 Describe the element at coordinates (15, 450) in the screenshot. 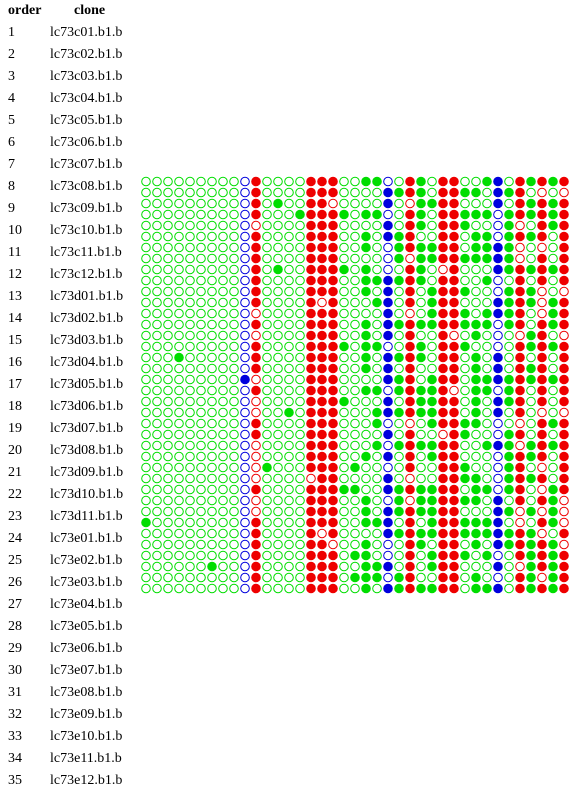

I see `order-cell: 20` at that location.